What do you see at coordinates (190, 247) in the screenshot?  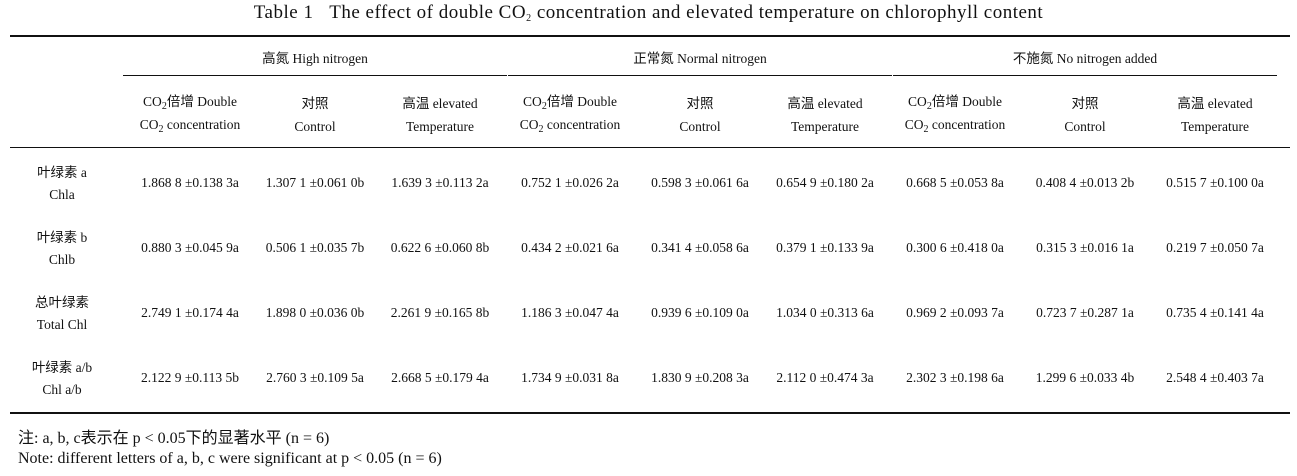 I see `table-cell: 0.880 3 ±0.045 9a` at bounding box center [190, 247].